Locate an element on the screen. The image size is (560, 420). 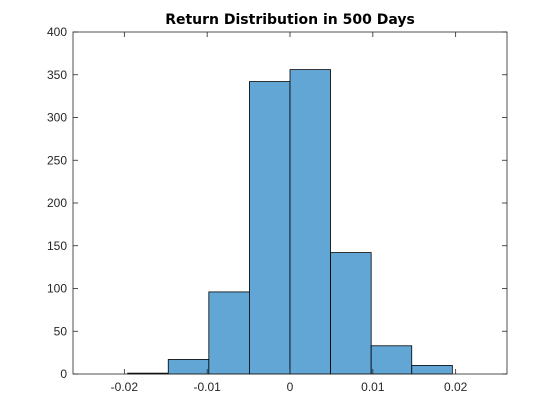
x-tick-label: -0.01 is located at coordinates (207, 387).